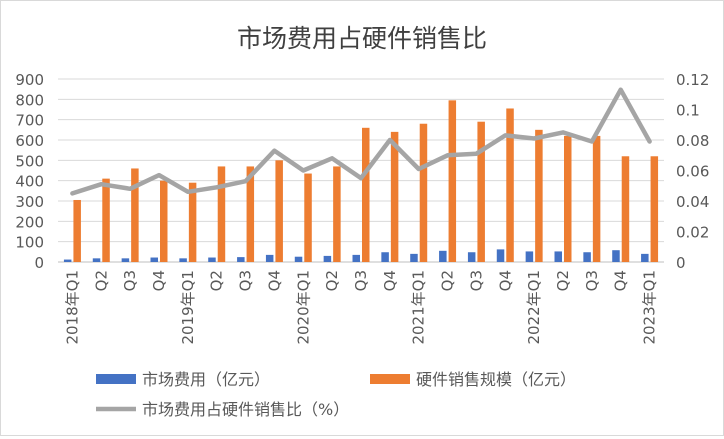 The height and width of the screenshot is (439, 724). Describe the element at coordinates (362, 38) in the screenshot. I see `chart-title: 市场费用占硬件销售比` at that location.